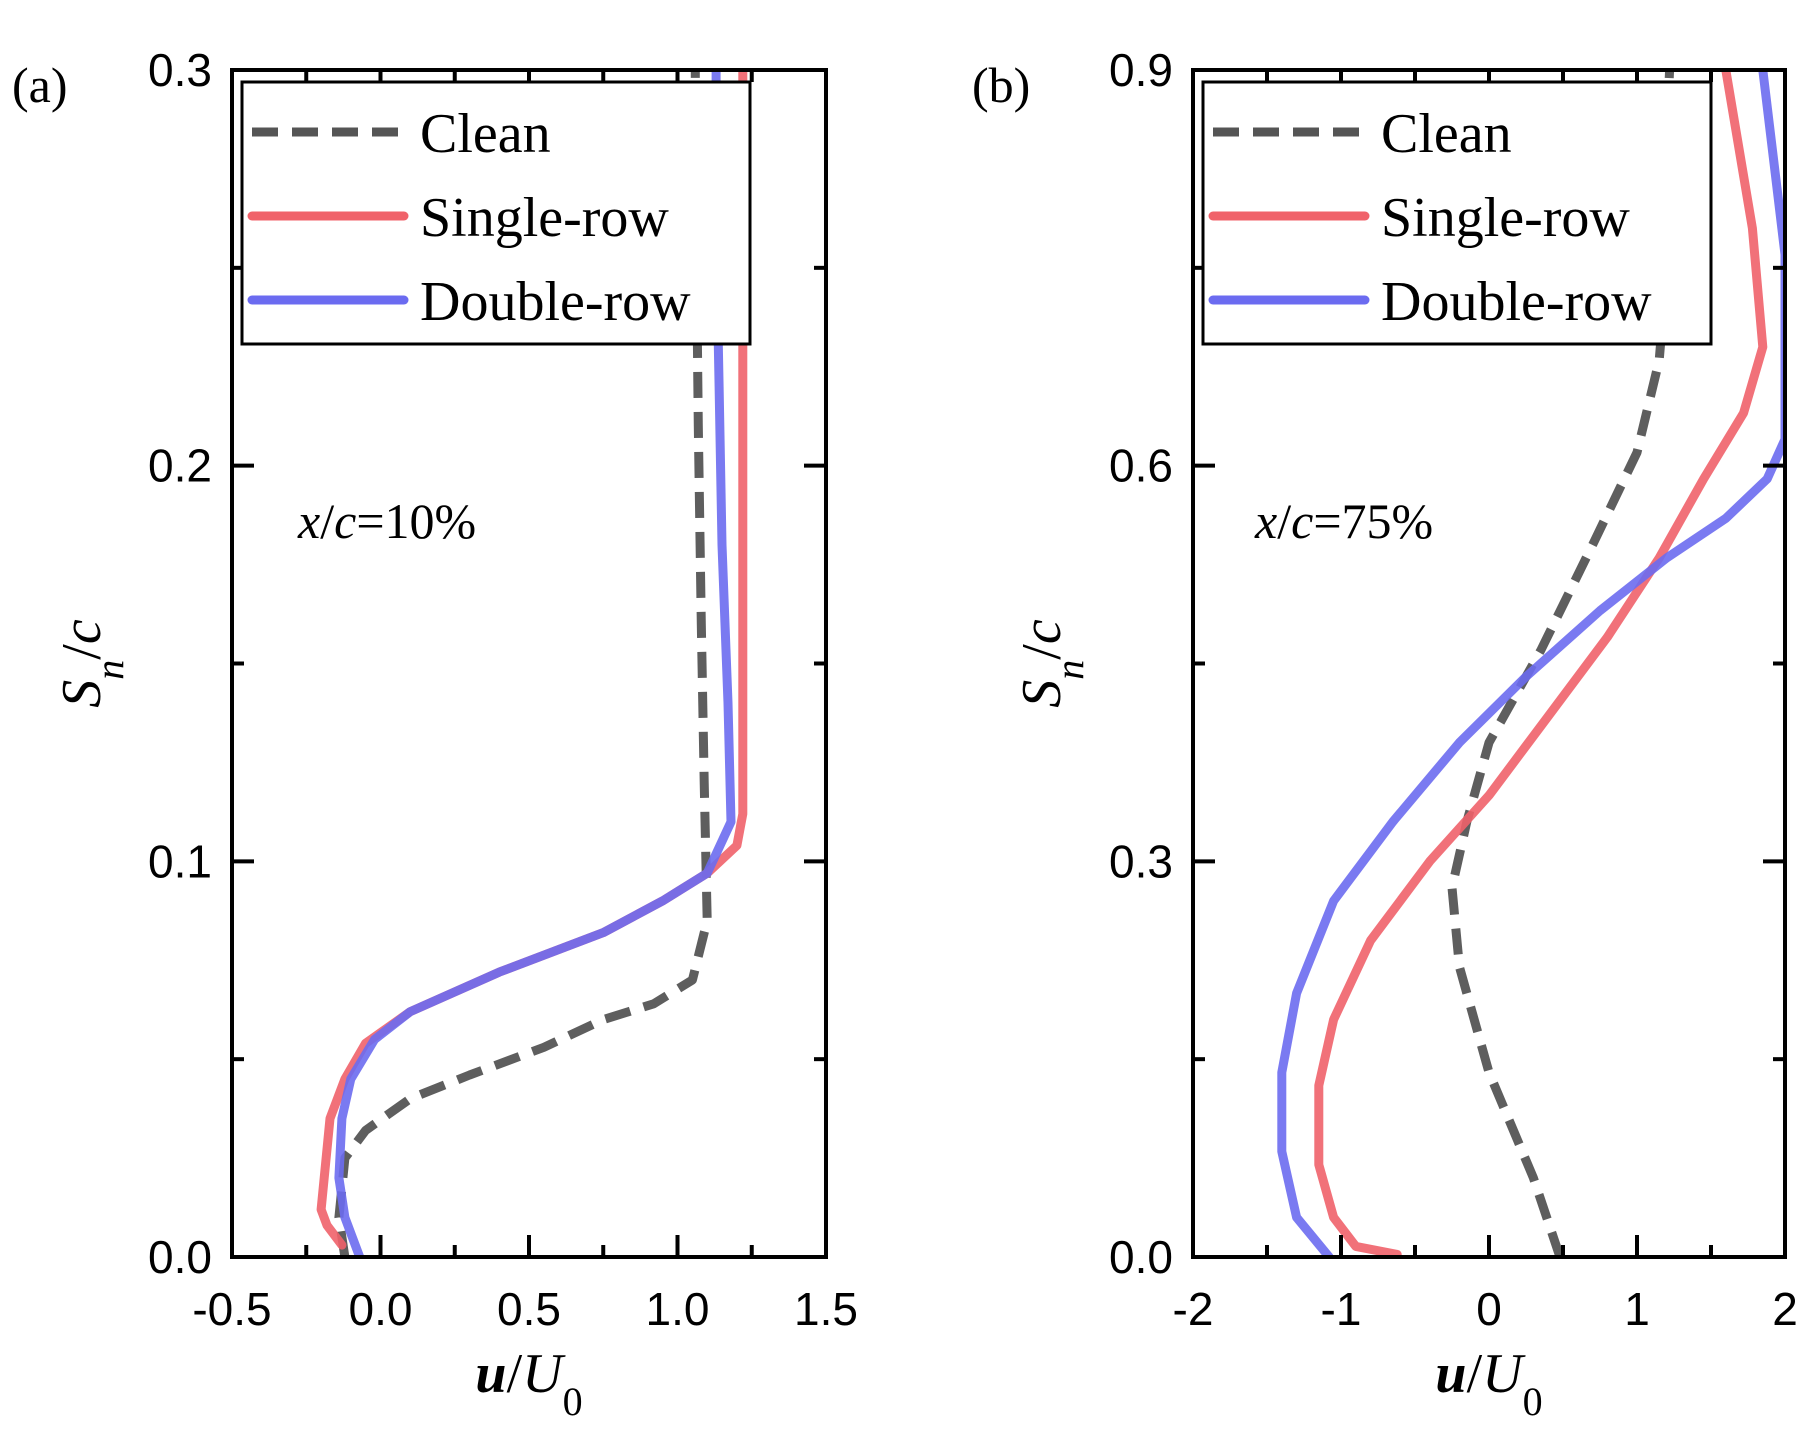 This screenshot has height=1446, width=1811. Describe the element at coordinates (1141, 70) in the screenshot. I see `y-tick-label: 0.9` at that location.